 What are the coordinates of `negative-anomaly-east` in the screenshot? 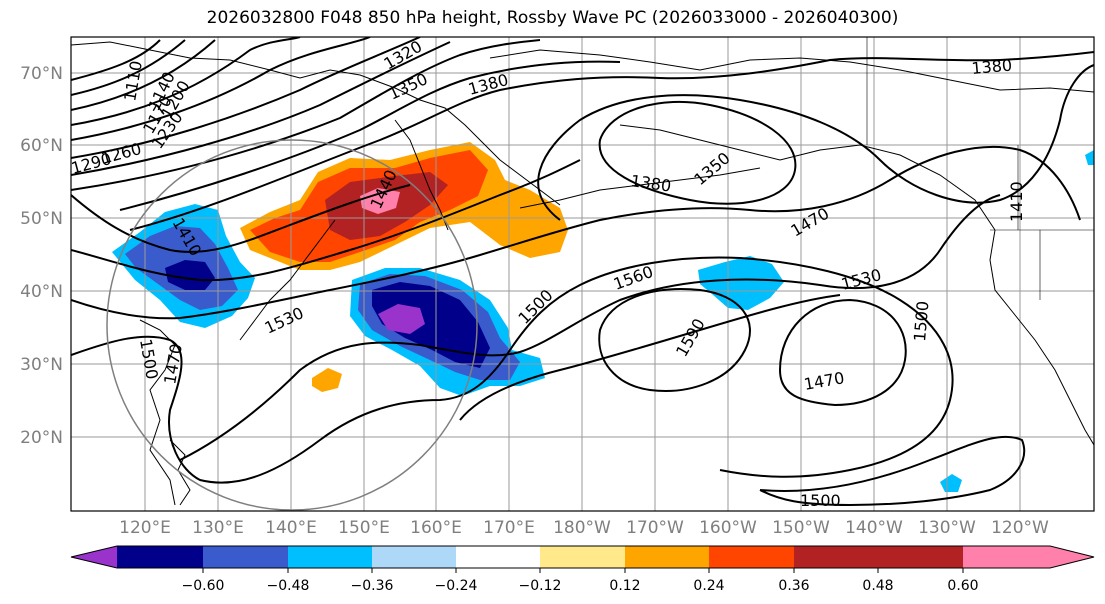 It's located at (741, 283).